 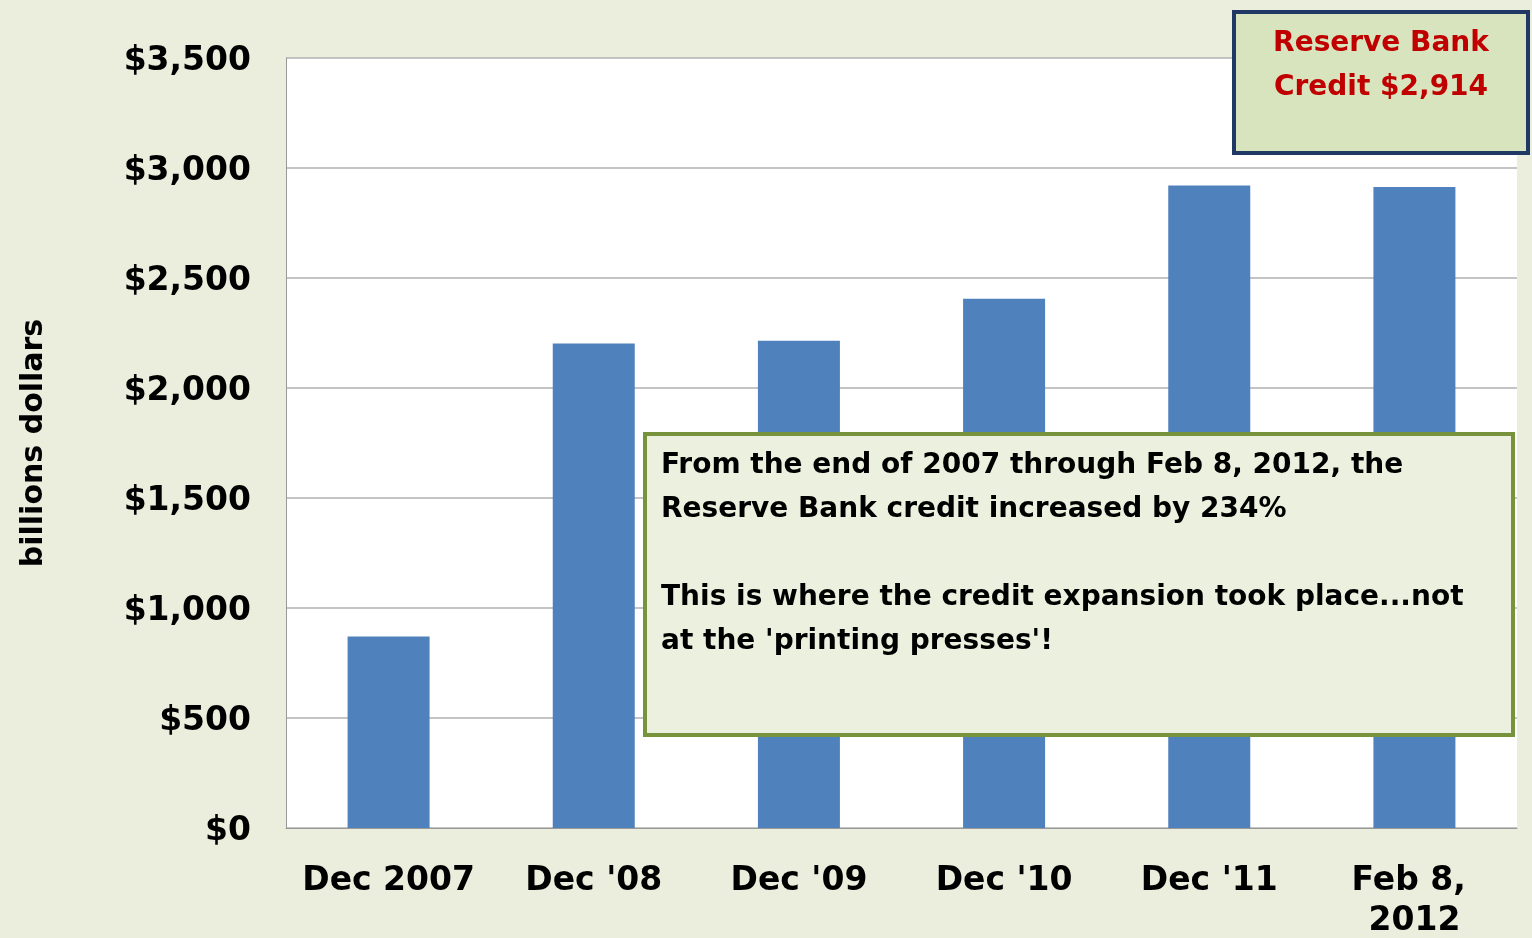 I want to click on y-axis-title: billions dollars, so click(x=31, y=443).